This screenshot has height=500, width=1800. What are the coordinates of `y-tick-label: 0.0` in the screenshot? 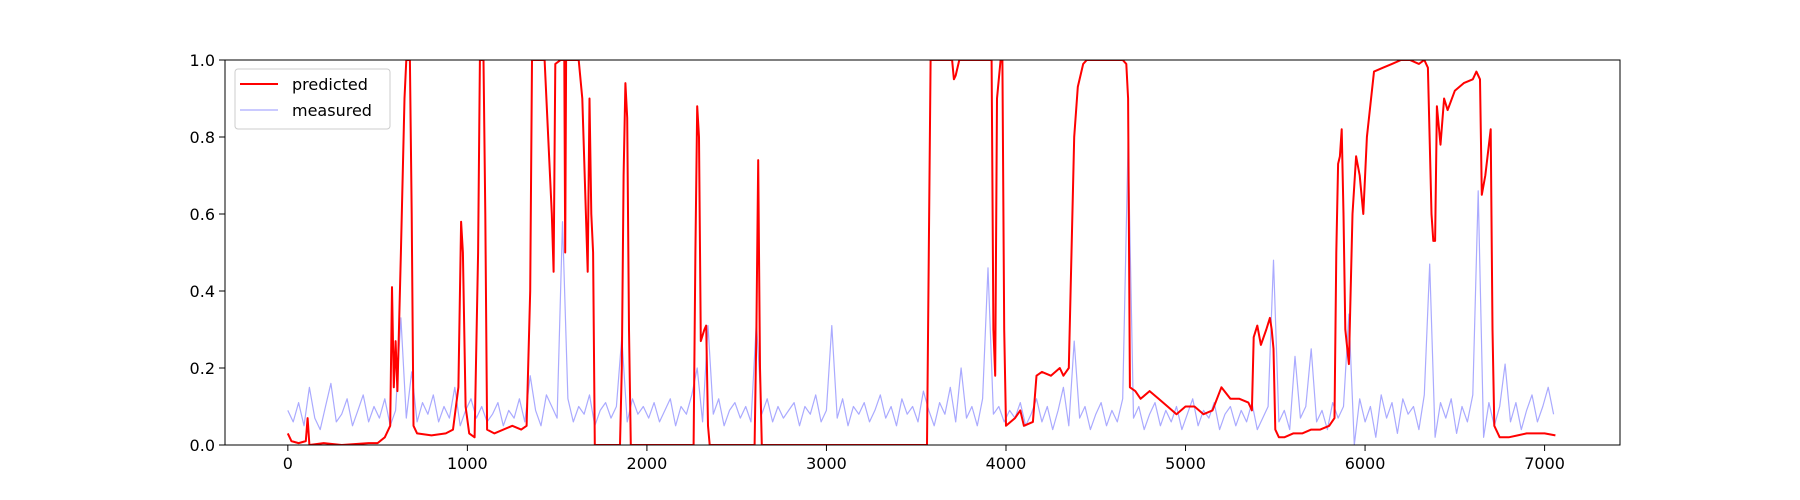 It's located at (202, 445).